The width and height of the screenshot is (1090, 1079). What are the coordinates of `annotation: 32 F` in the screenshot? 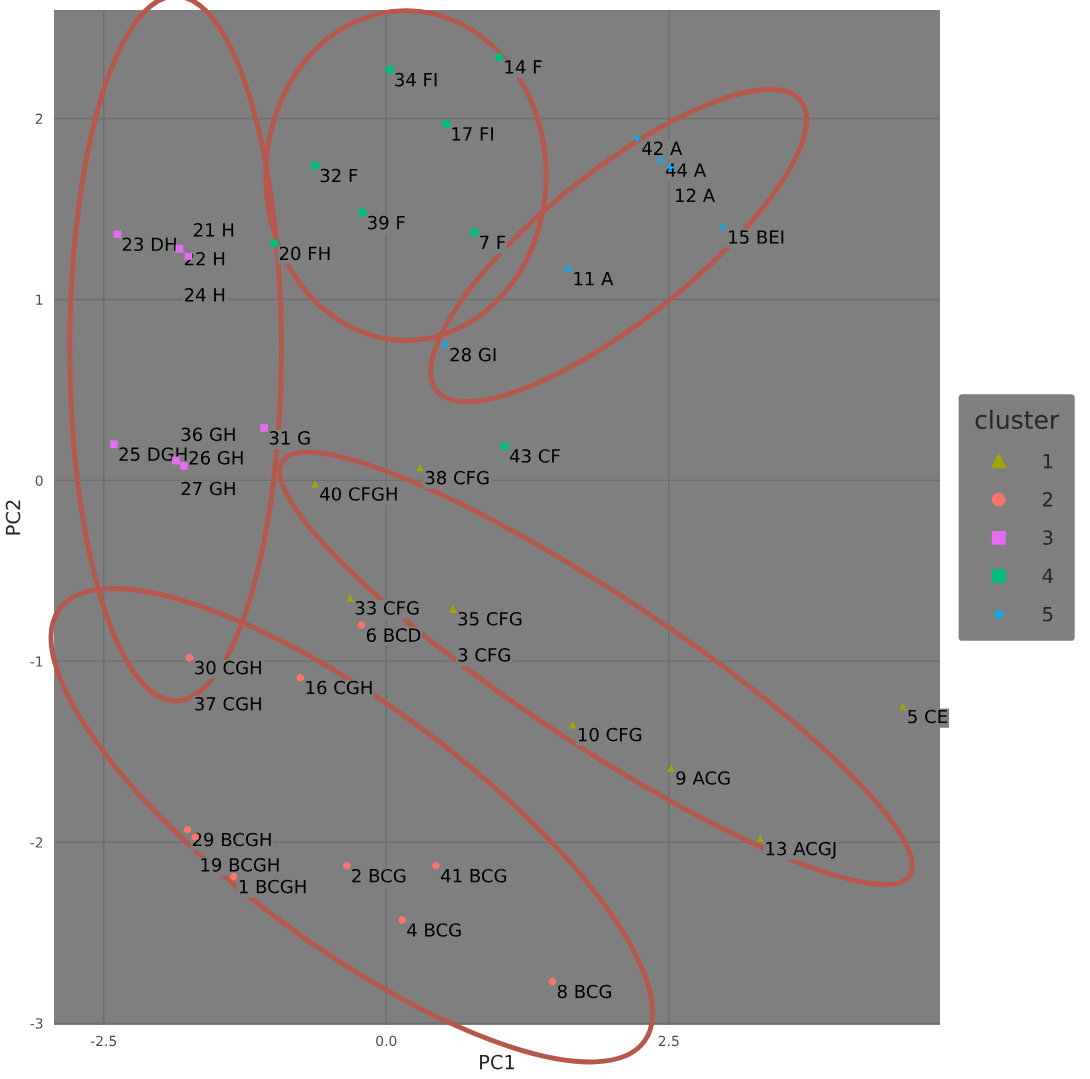 It's located at (339, 175).